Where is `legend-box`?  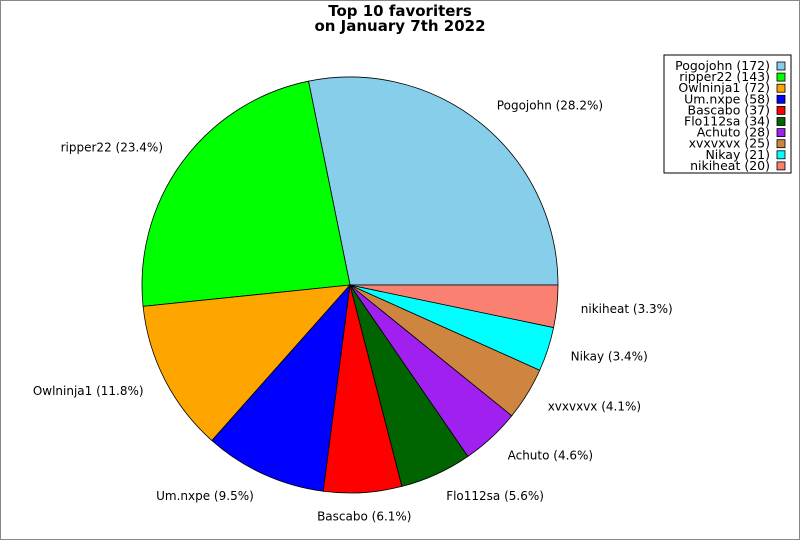 legend-box is located at coordinates (727, 114).